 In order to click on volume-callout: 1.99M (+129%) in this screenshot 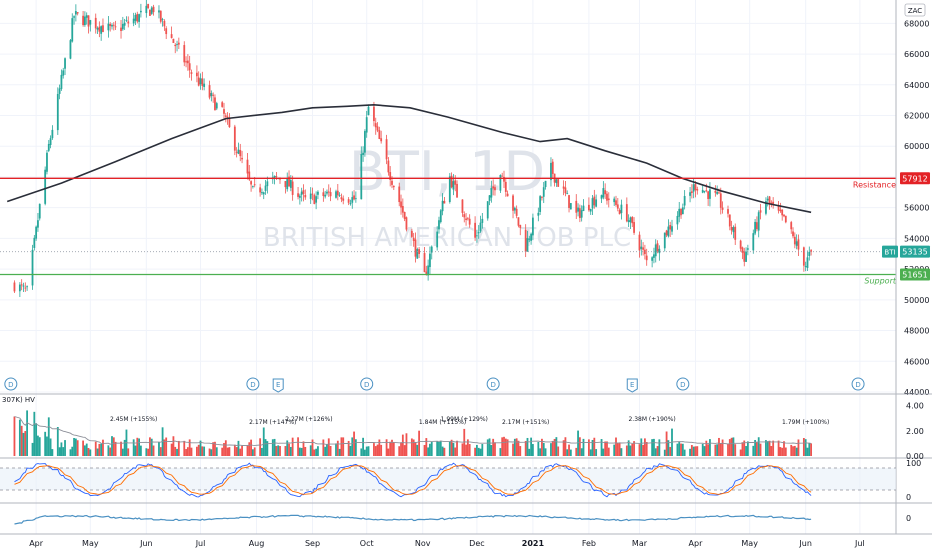, I will do `click(464, 419)`.